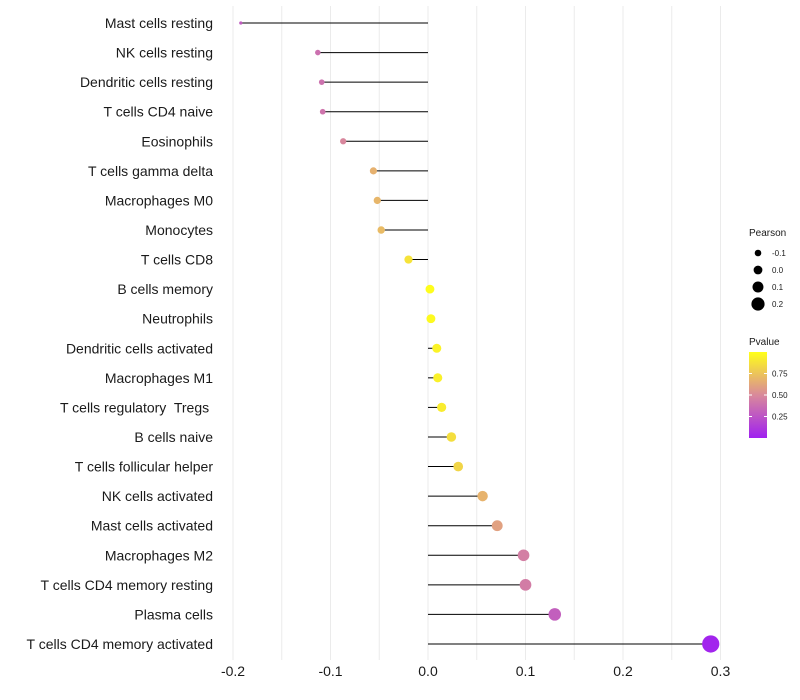  What do you see at coordinates (767, 269) in the screenshot?
I see `size-legend: Pearson -0.1 0.0 0.1 0.2` at bounding box center [767, 269].